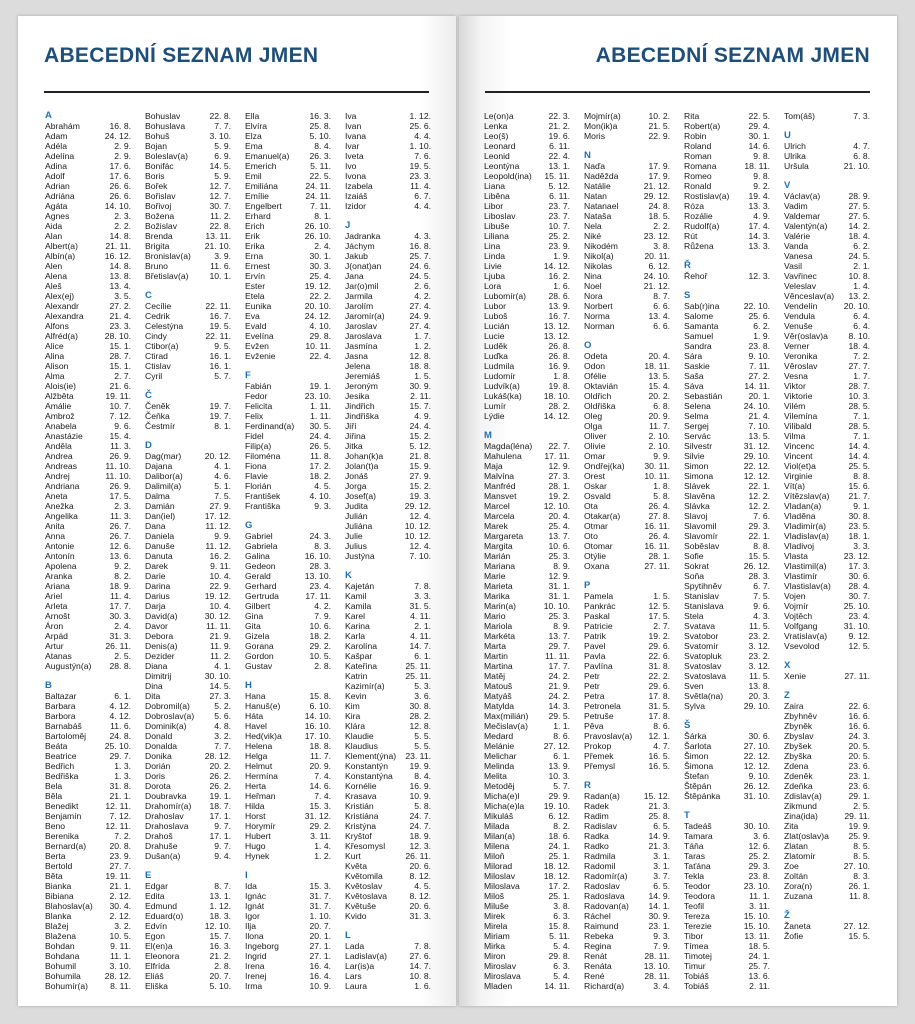  I want to click on name-day-date: 16. 6., so click(859, 716).